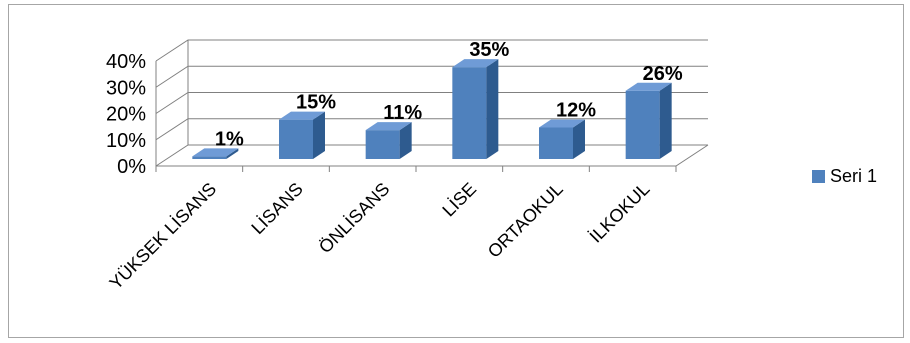 The image size is (910, 343). What do you see at coordinates (402, 113) in the screenshot?
I see `data-label: 11%` at bounding box center [402, 113].